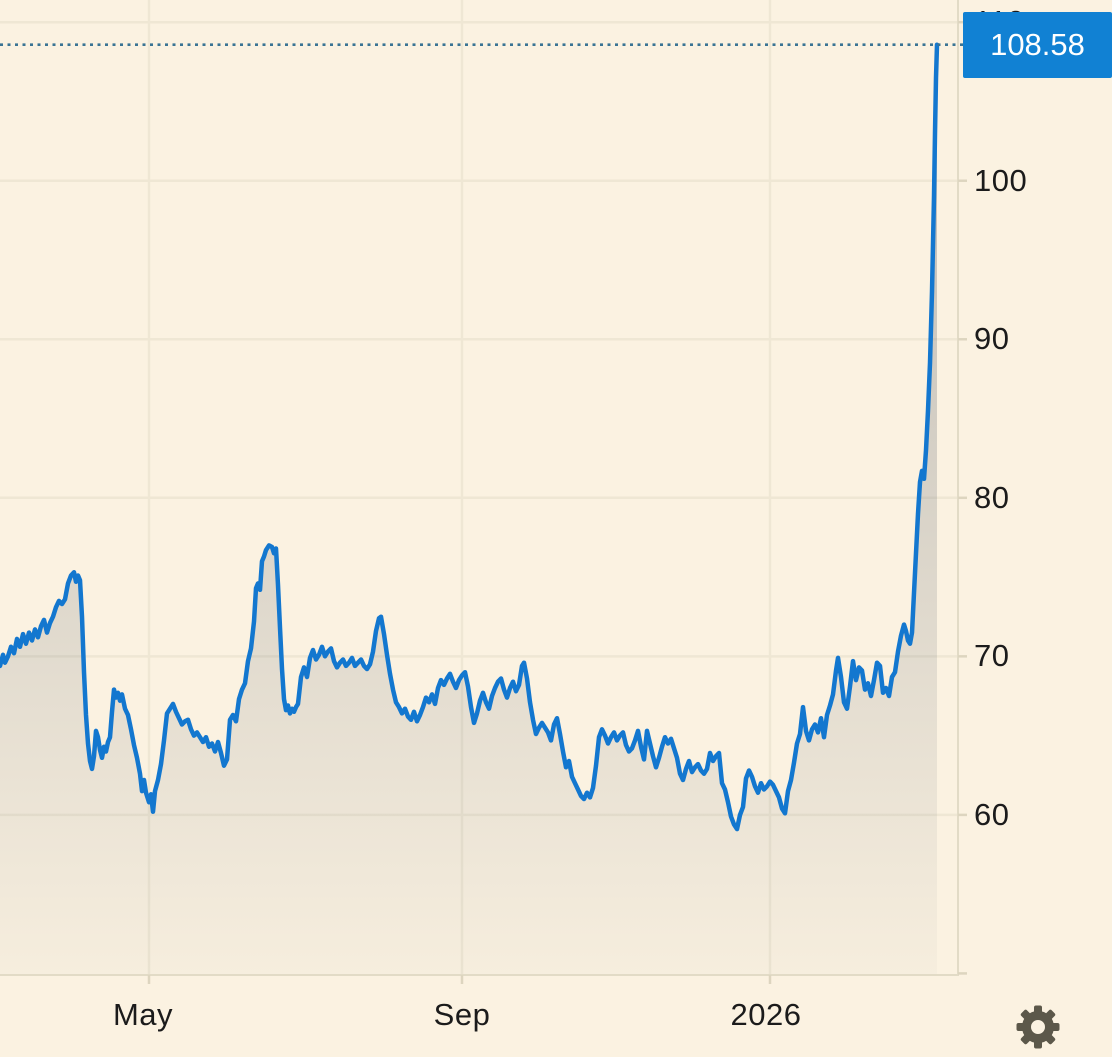 The height and width of the screenshot is (1057, 1112). I want to click on y-axis-label: 90, so click(992, 339).